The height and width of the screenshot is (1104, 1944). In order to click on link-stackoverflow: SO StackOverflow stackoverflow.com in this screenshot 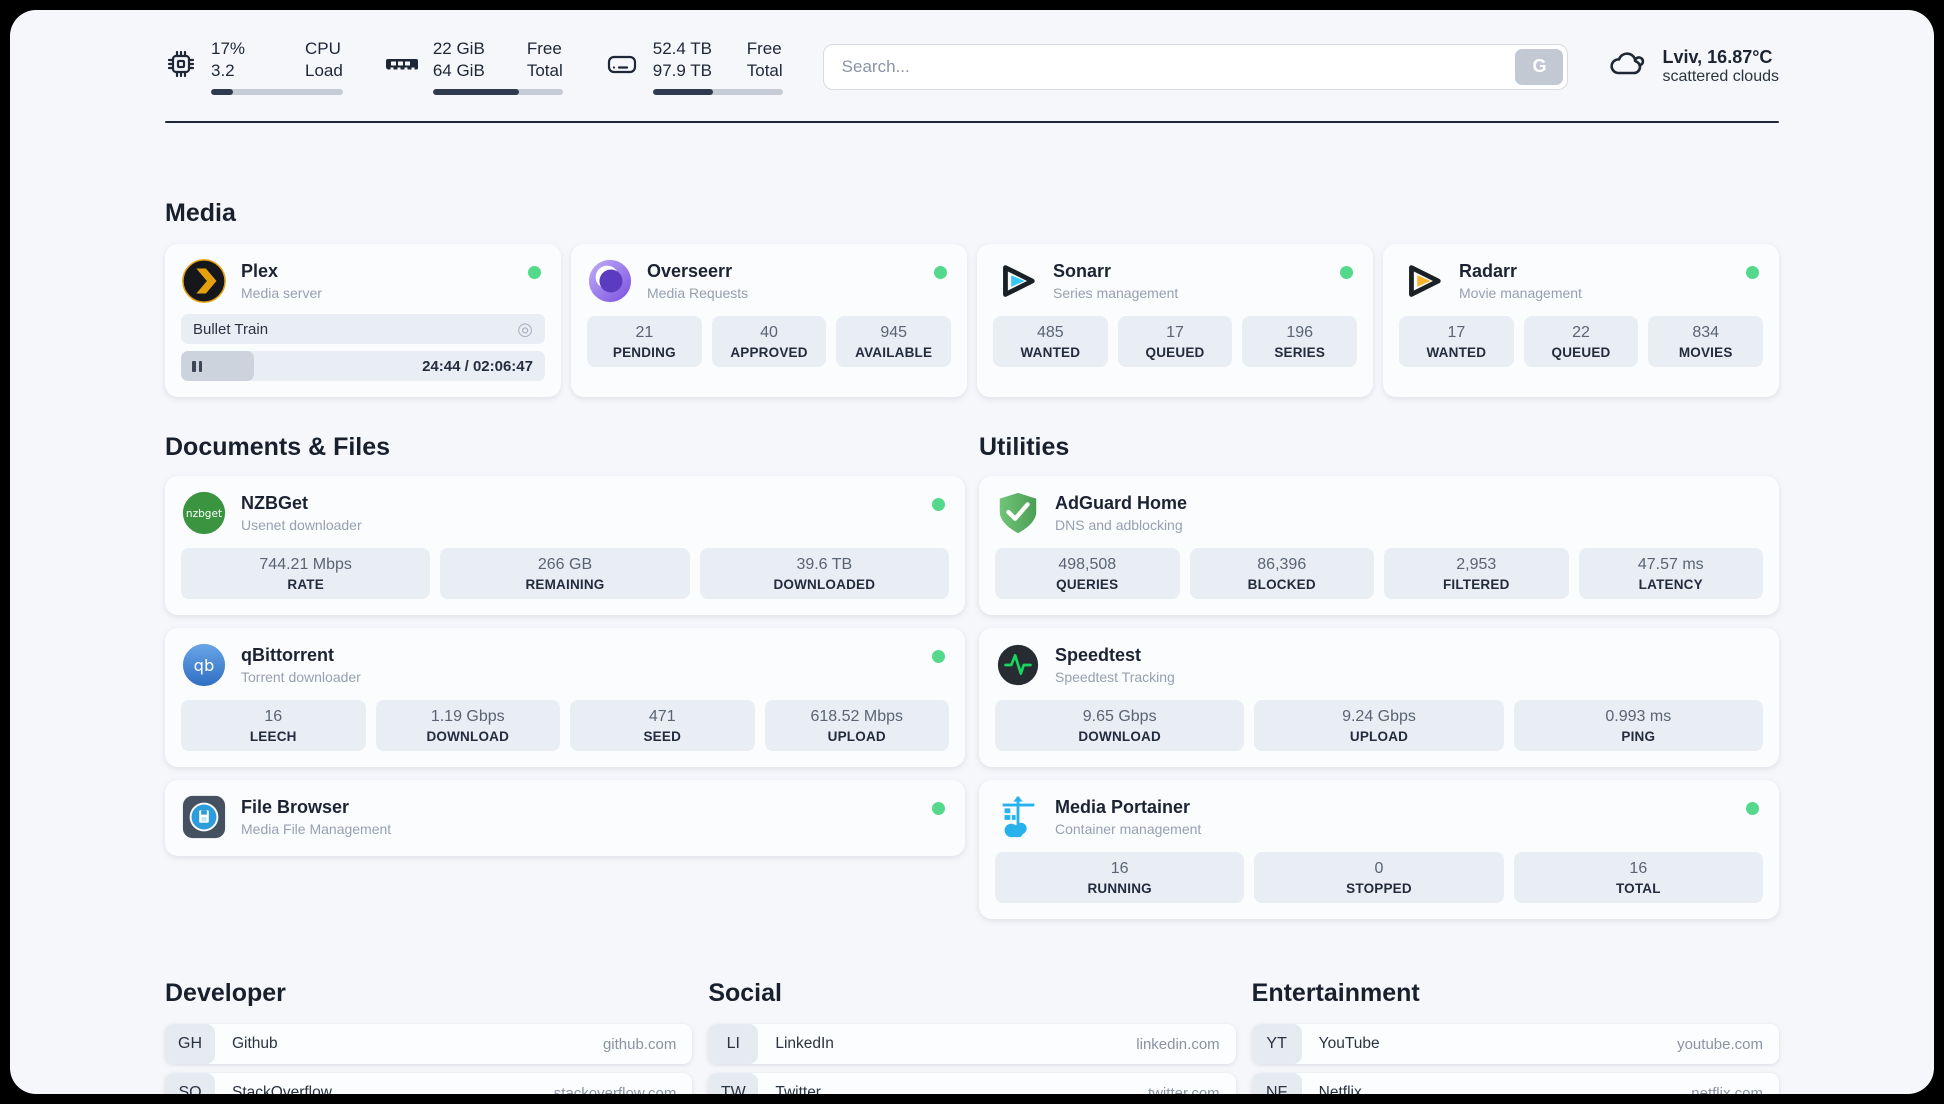, I will do `click(429, 1083)`.